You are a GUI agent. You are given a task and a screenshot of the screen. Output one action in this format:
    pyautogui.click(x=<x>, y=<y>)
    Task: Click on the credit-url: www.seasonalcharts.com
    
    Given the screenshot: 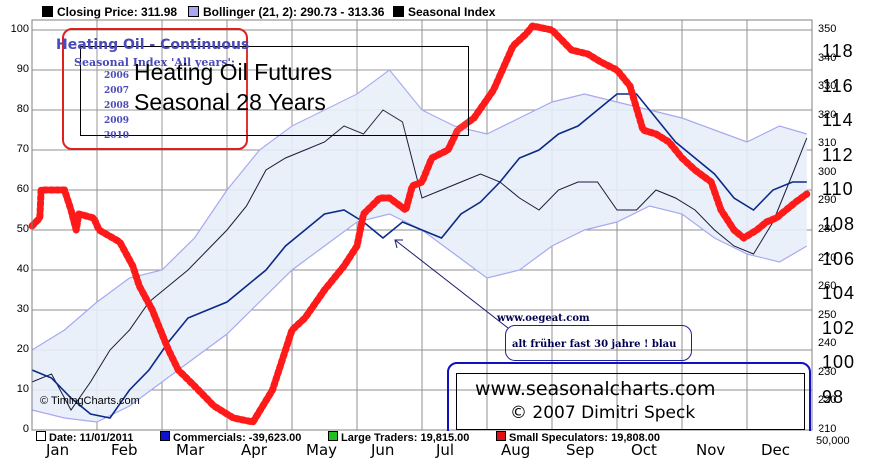 What is the action you would take?
    pyautogui.click(x=595, y=389)
    